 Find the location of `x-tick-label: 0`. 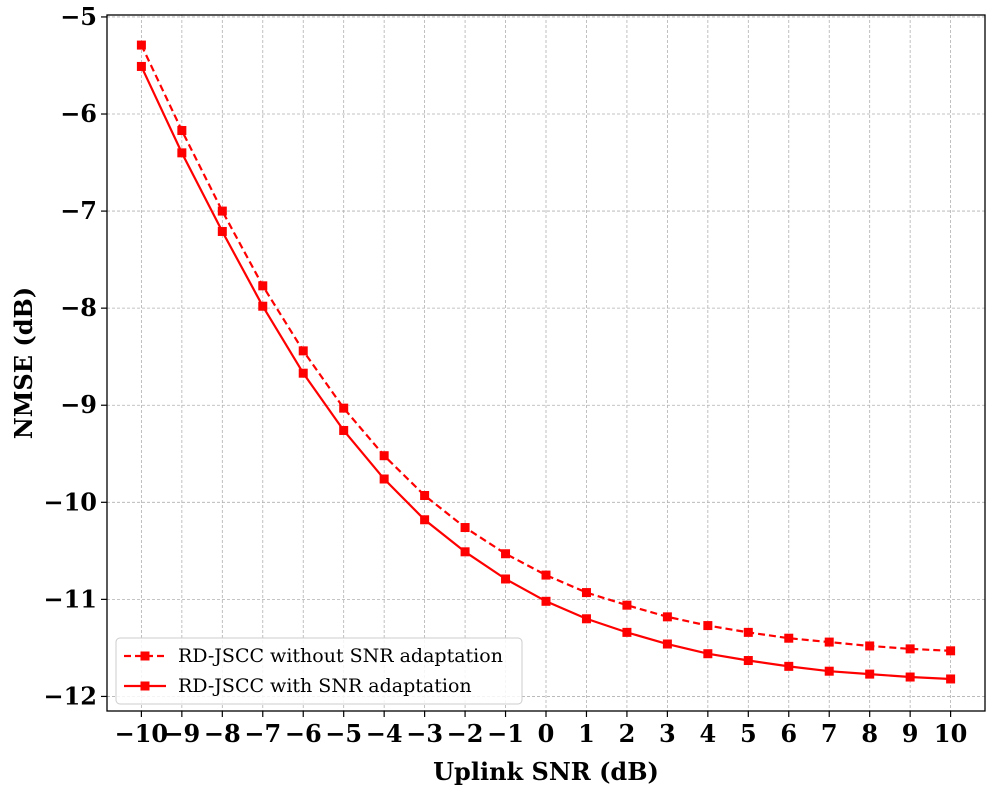

x-tick-label: 0 is located at coordinates (546, 733).